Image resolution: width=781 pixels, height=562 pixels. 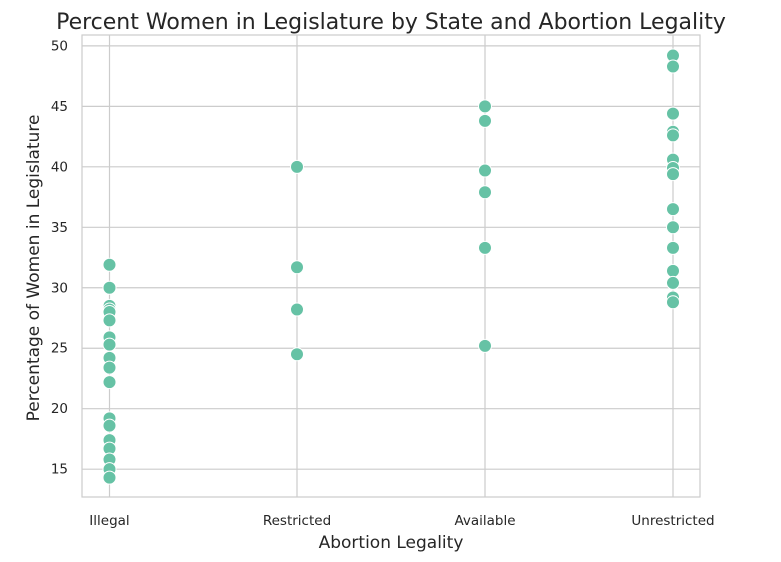 What do you see at coordinates (59, 470) in the screenshot?
I see `y-tick-label: 15` at bounding box center [59, 470].